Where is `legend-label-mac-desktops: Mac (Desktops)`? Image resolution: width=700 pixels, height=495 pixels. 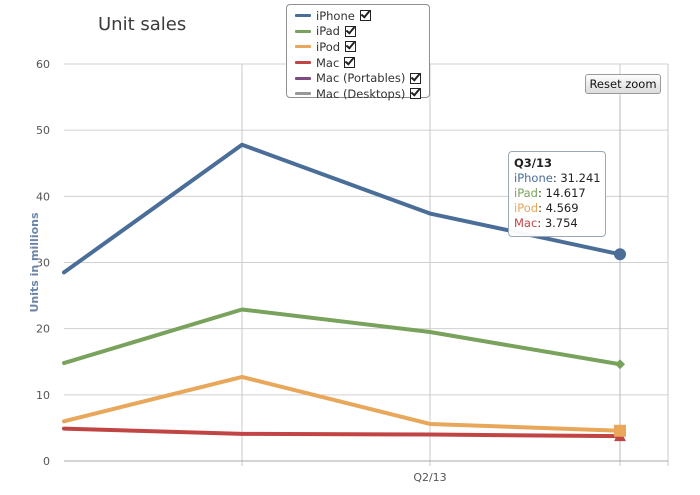 legend-label-mac-desktops: Mac (Desktops) is located at coordinates (361, 93).